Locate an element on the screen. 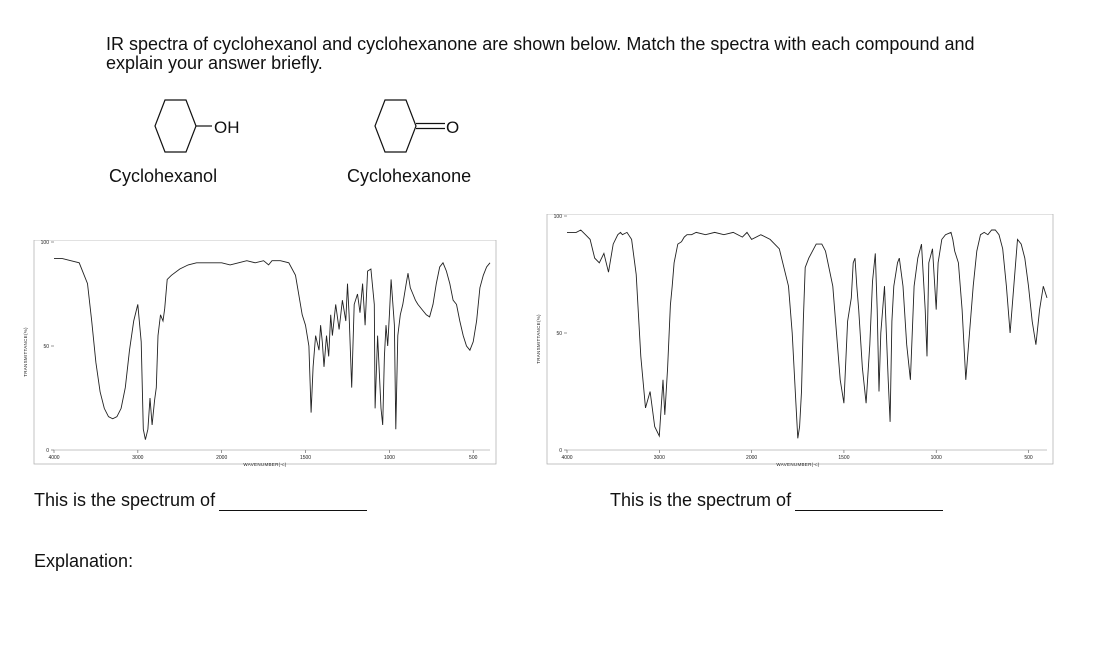 This screenshot has width=1118, height=670. right-answer-blank is located at coordinates (869, 502).